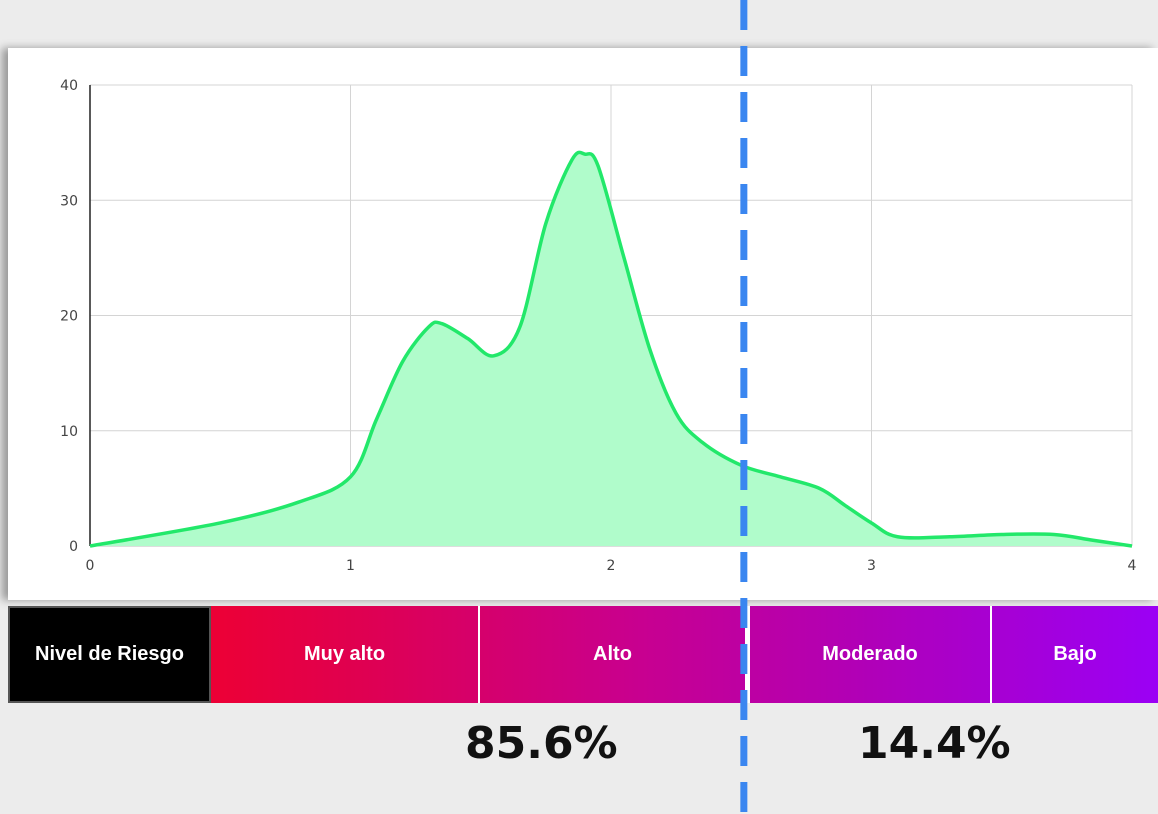 The width and height of the screenshot is (1158, 814). What do you see at coordinates (1132, 566) in the screenshot?
I see `x-tick-label: 4` at bounding box center [1132, 566].